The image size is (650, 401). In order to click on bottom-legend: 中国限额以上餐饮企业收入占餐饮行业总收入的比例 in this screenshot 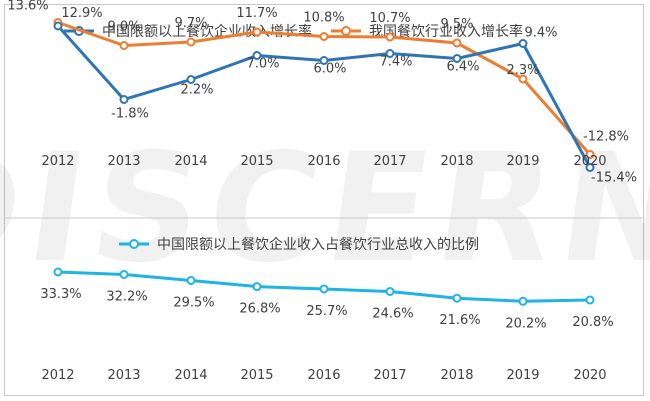, I will do `click(299, 244)`.